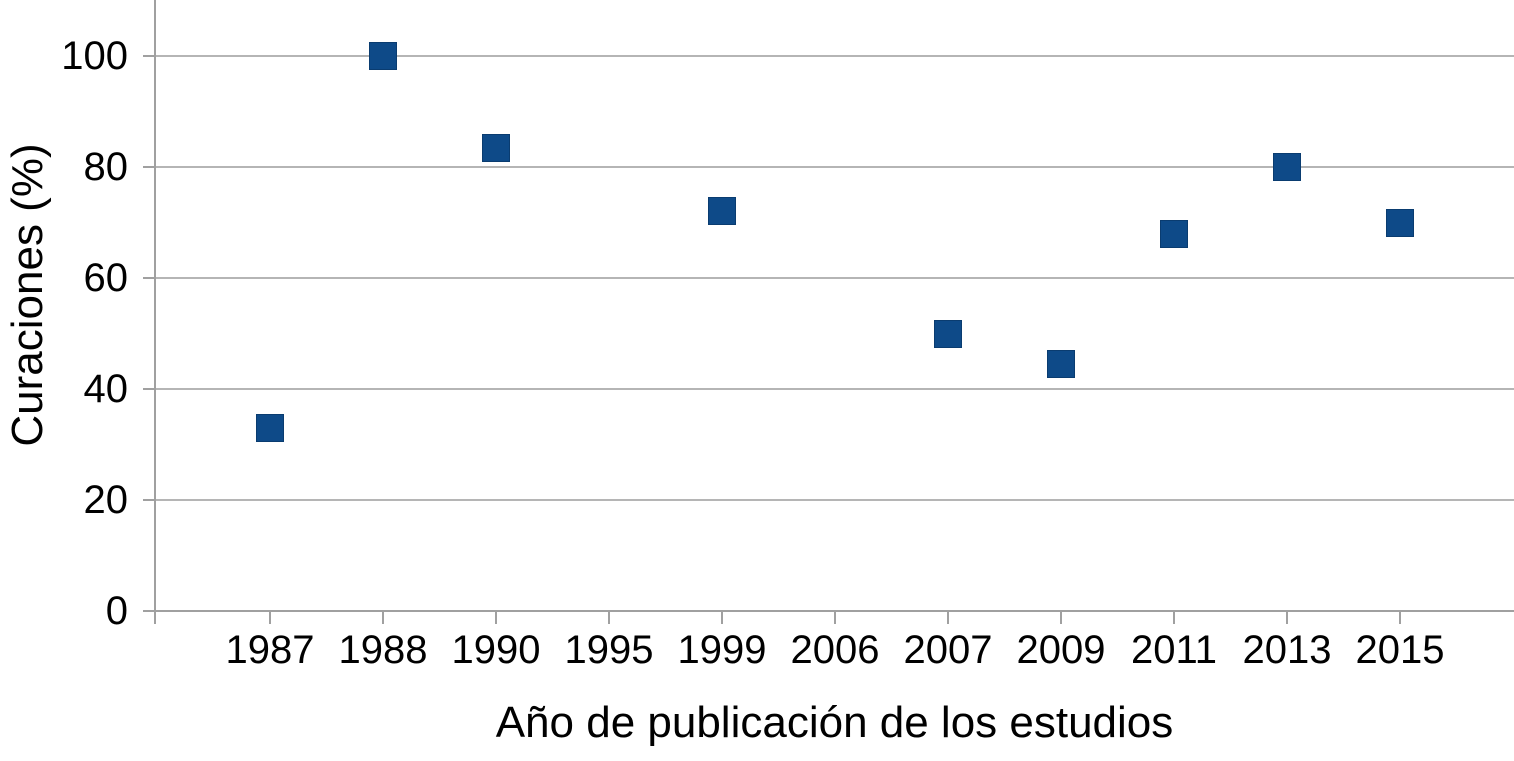 This screenshot has height=761, width=1514. I want to click on x-tick-label: 1990, so click(496, 650).